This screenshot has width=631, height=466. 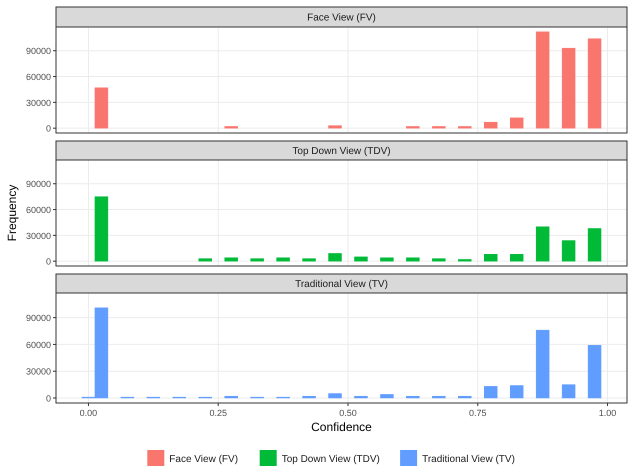 I want to click on chart-title: Top Down View (TDV), so click(x=341, y=151).